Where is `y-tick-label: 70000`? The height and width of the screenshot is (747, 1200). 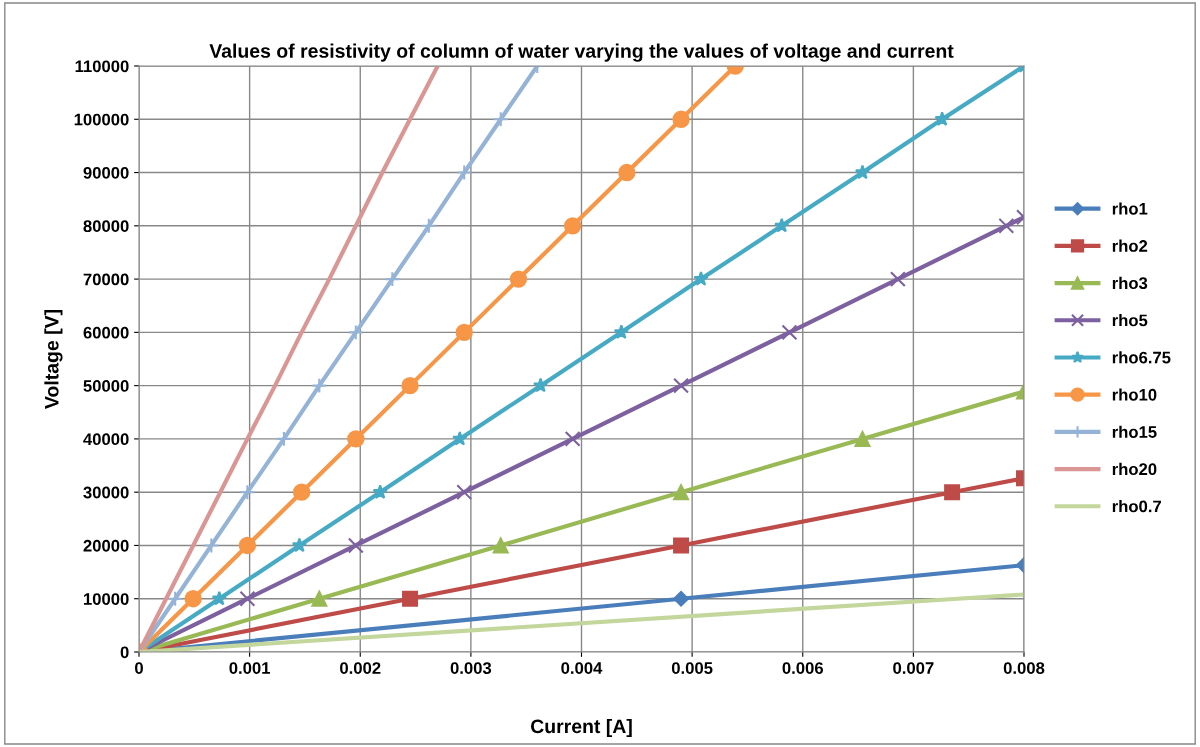
y-tick-label: 70000 is located at coordinates (106, 279).